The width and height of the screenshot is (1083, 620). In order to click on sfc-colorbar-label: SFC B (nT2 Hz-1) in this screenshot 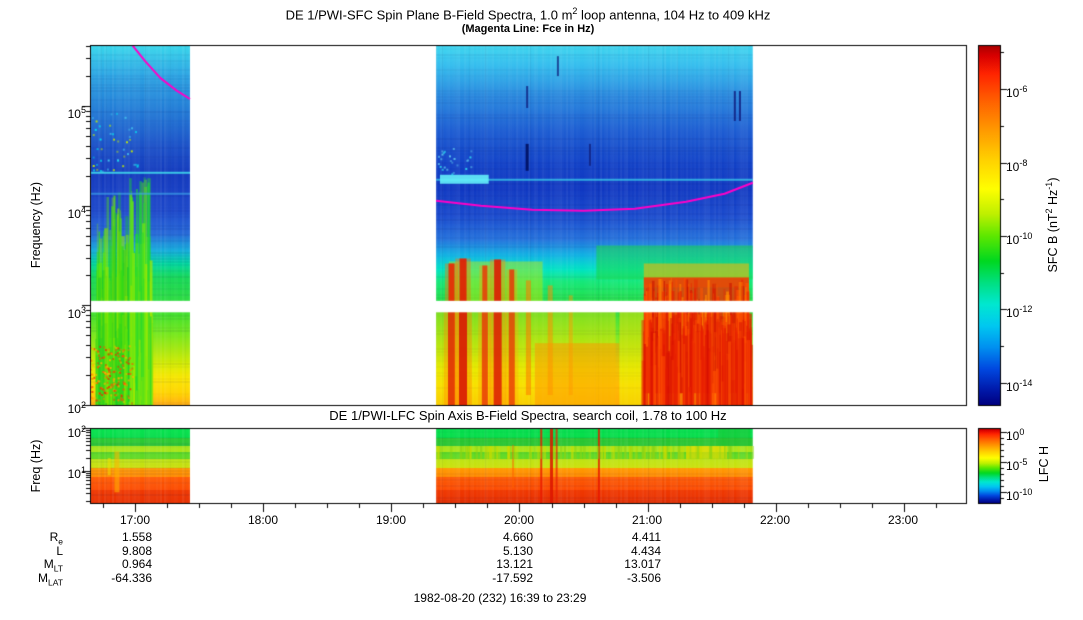, I will do `click(1052, 225)`.